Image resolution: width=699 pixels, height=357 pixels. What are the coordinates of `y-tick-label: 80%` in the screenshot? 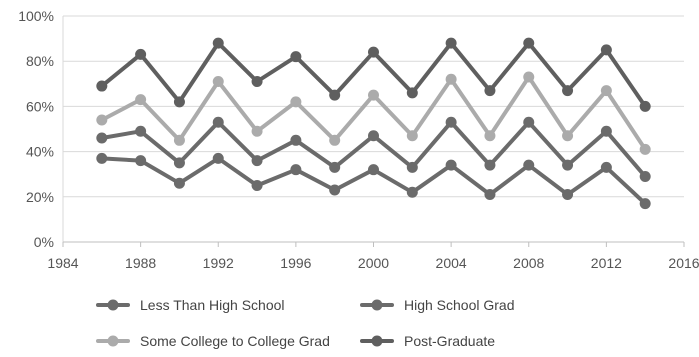 It's located at (40, 61).